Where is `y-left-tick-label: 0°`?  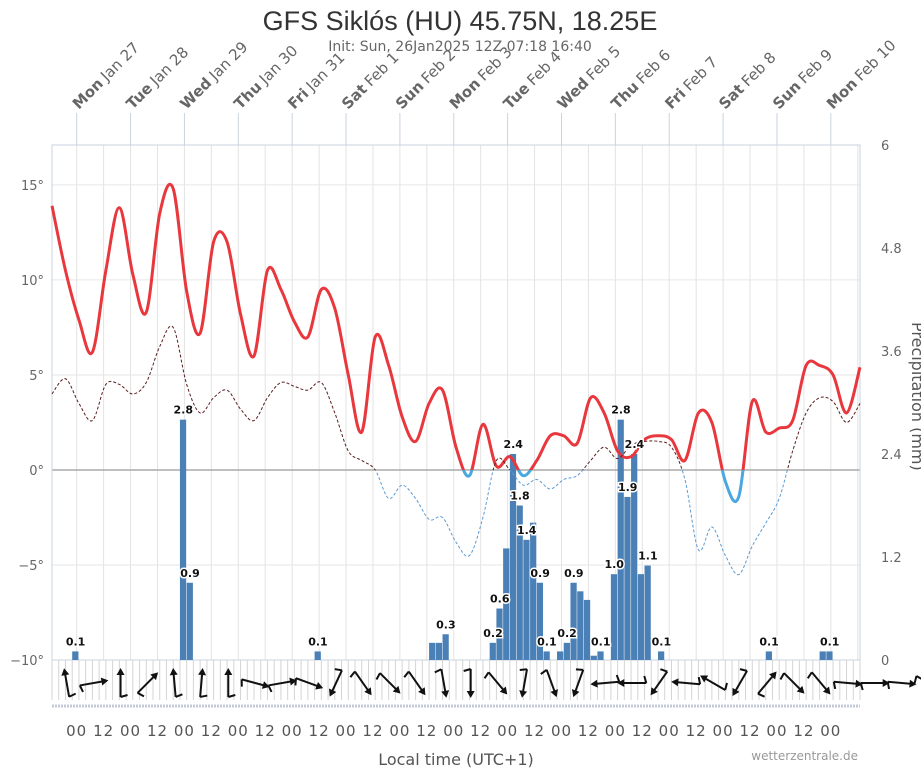
y-left-tick-label: 0° is located at coordinates (36, 471).